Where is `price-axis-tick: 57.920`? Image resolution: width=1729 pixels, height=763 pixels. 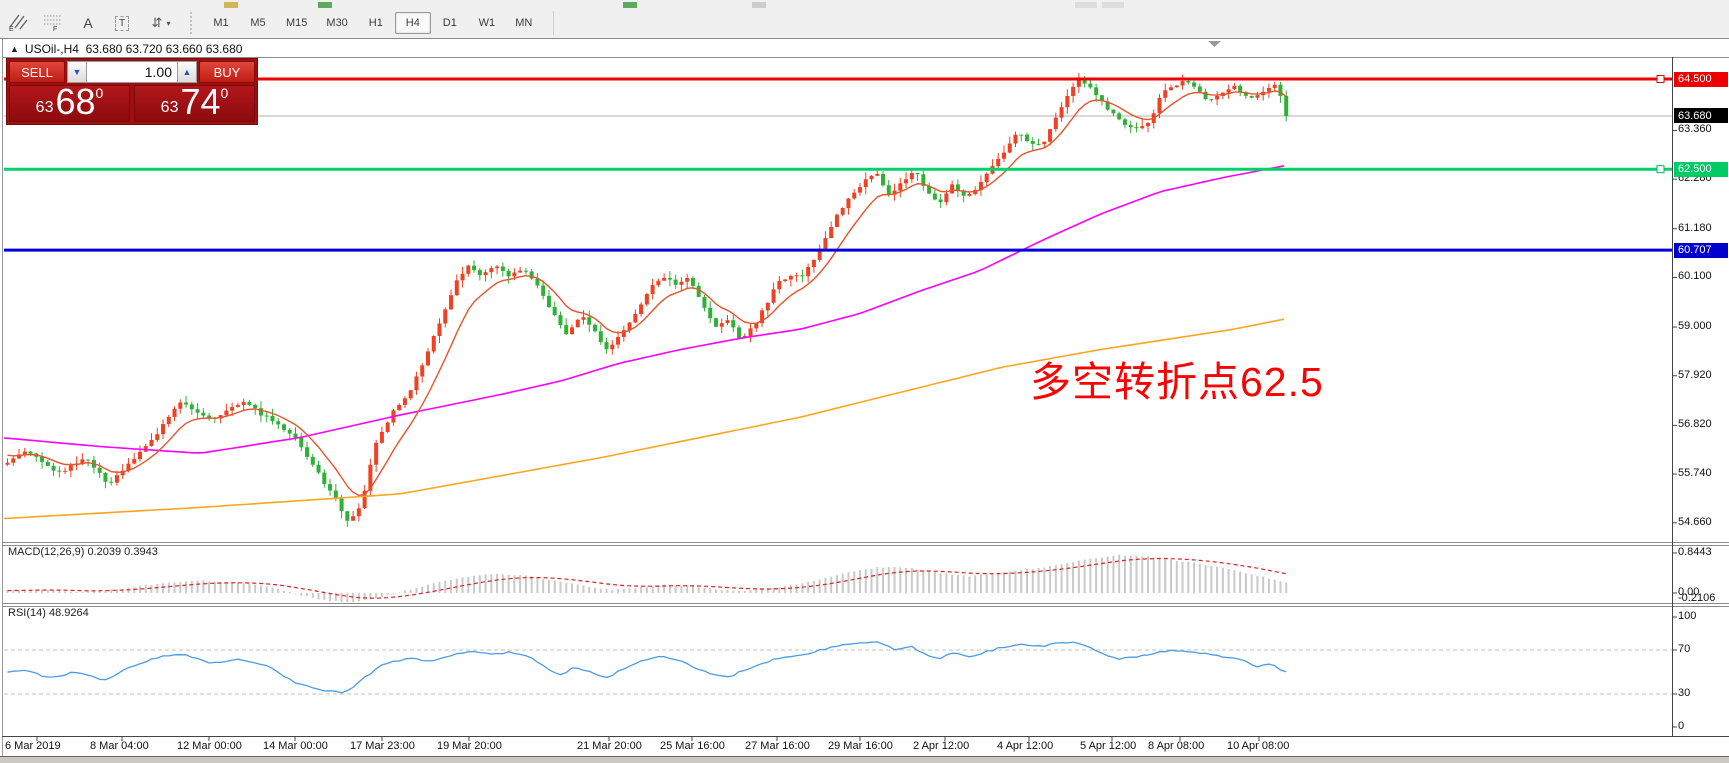 price-axis-tick: 57.920 is located at coordinates (1695, 374).